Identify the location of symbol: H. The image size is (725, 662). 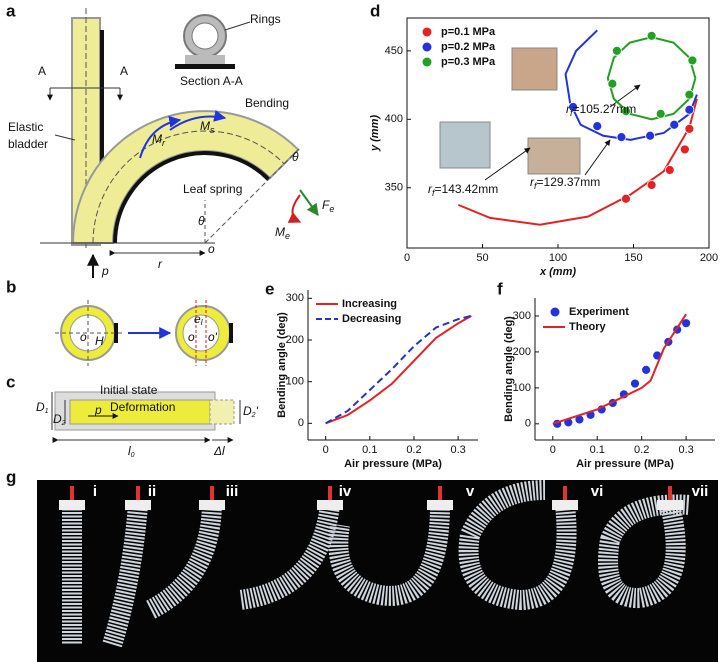
(99, 341).